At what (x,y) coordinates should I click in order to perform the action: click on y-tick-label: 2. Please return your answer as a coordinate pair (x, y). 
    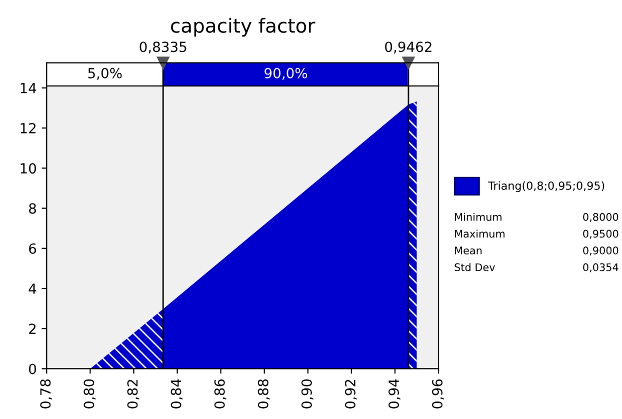
    Looking at the image, I should click on (32, 329).